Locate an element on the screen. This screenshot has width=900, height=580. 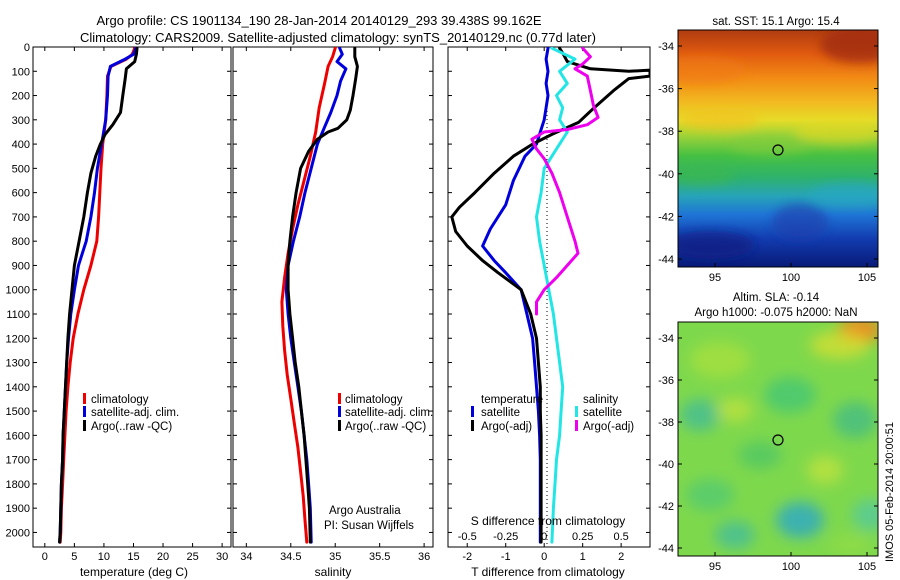
depth-tick-label: 2000 is located at coordinates (18, 533).